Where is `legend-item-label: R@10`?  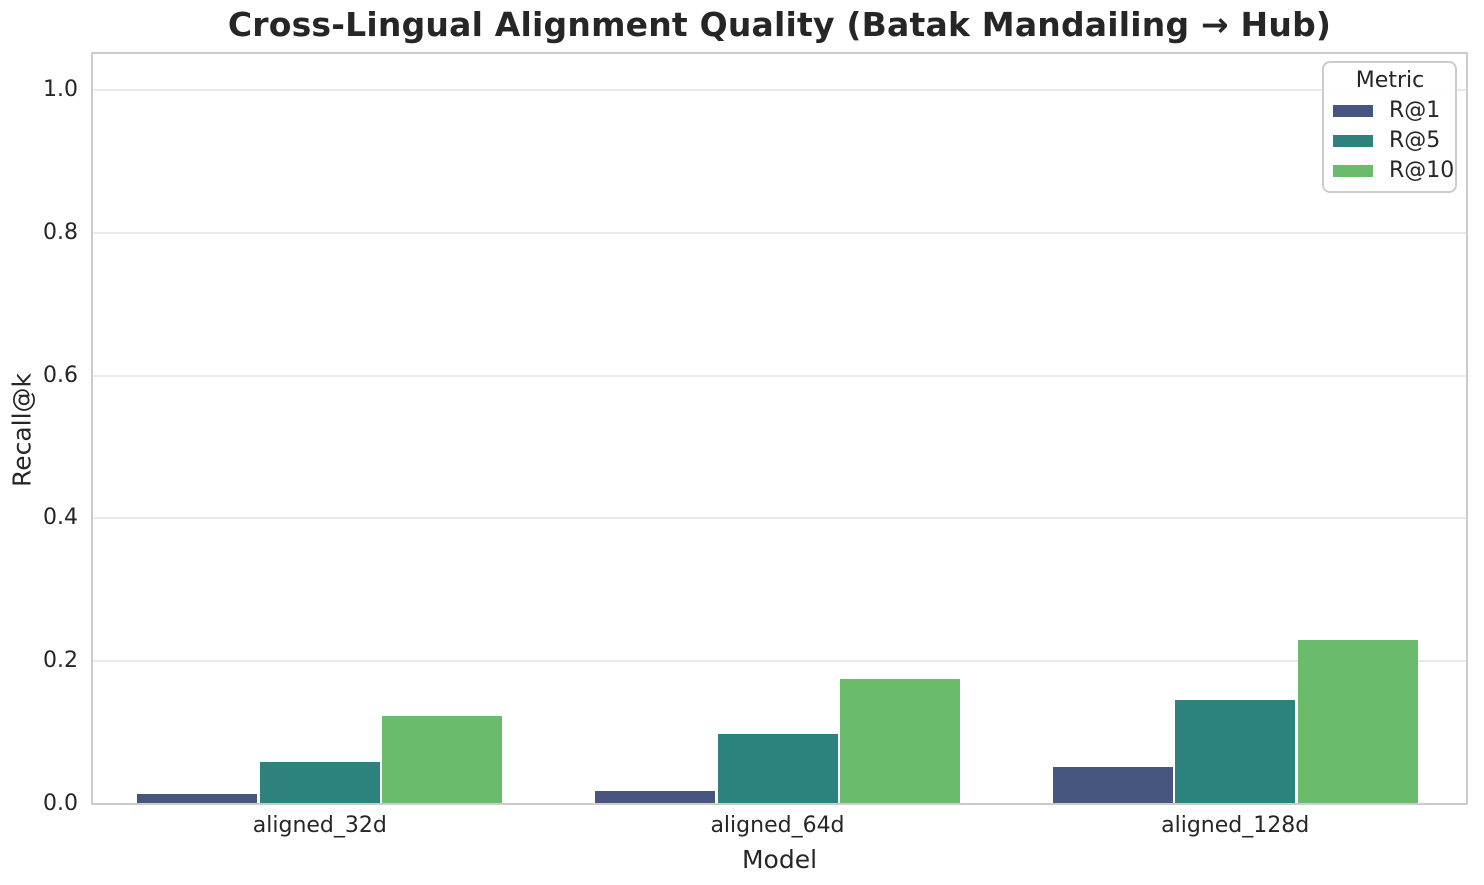 legend-item-label: R@10 is located at coordinates (1422, 170).